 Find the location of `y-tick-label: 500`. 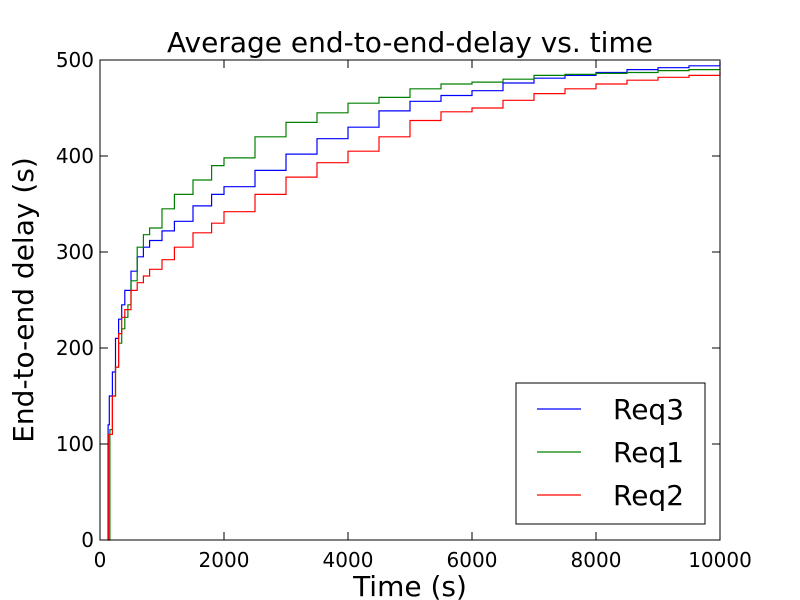

y-tick-label: 500 is located at coordinates (75, 60).